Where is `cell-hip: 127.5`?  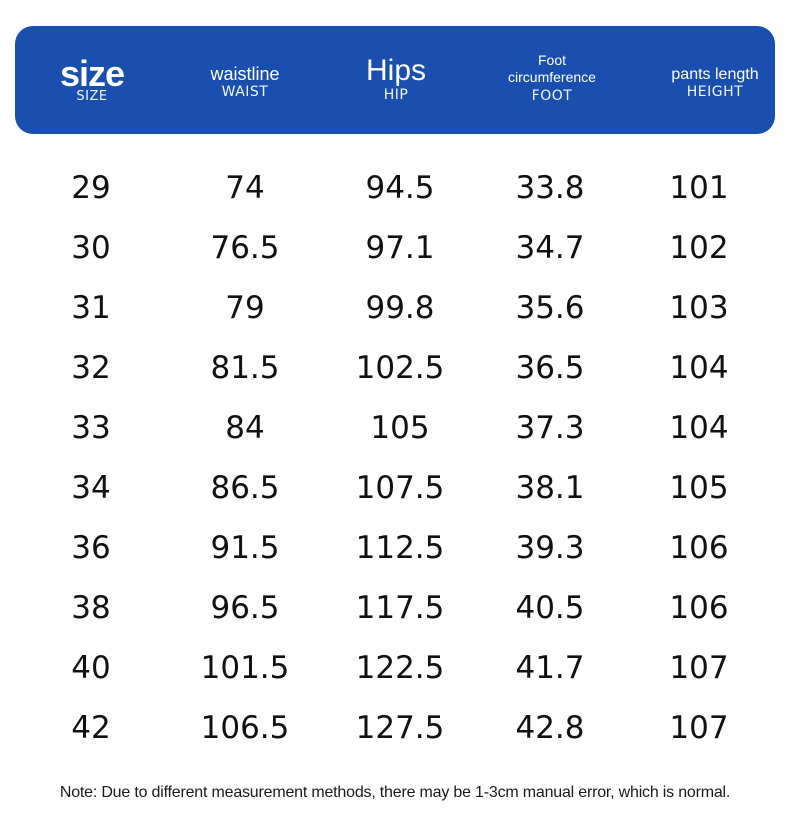 cell-hip: 127.5 is located at coordinates (400, 728).